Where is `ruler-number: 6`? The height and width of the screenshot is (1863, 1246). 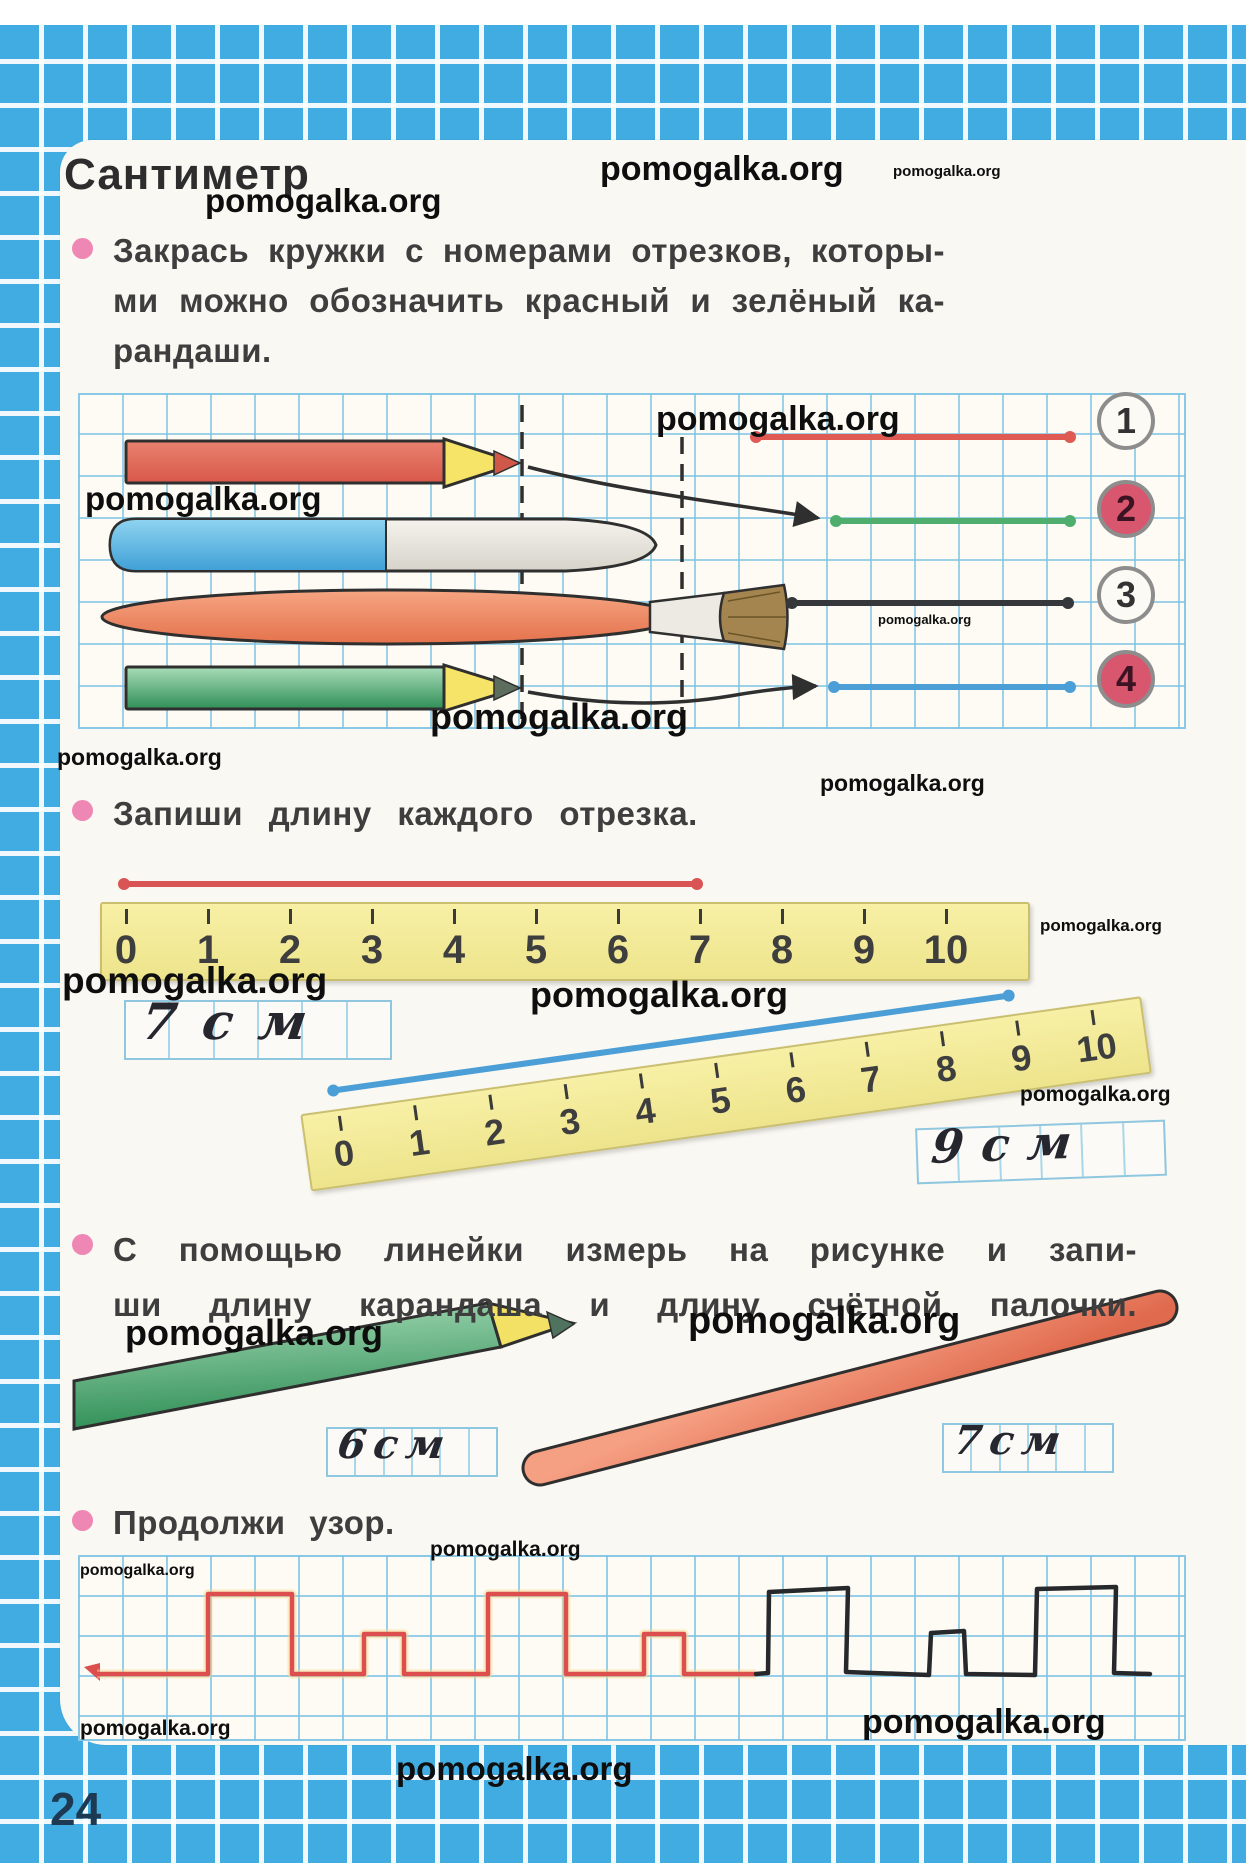
ruler-number: 6 is located at coordinates (795, 1089).